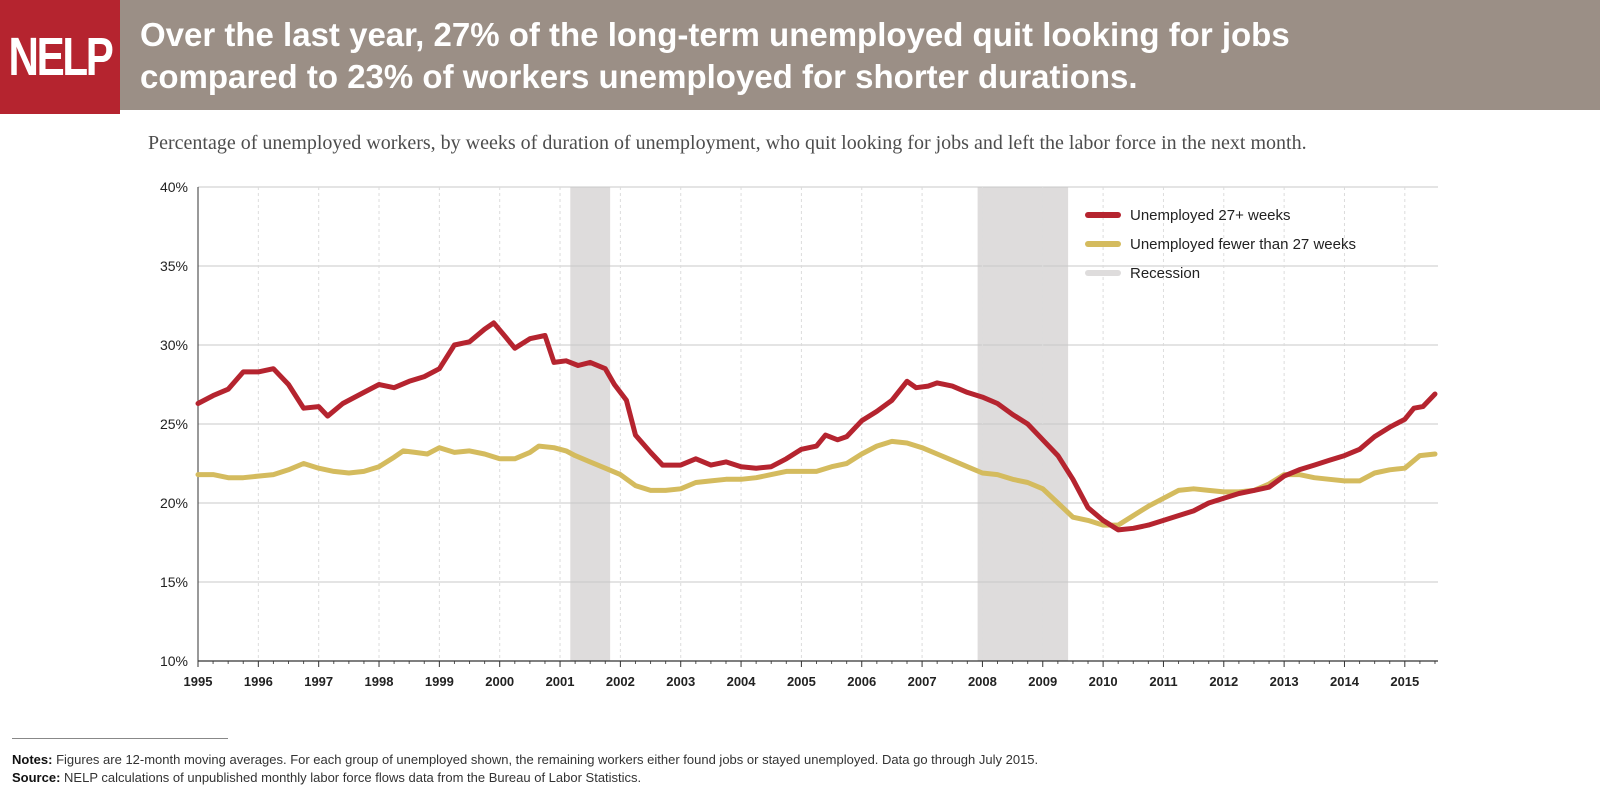 The height and width of the screenshot is (800, 1600). Describe the element at coordinates (120, 738) in the screenshot. I see `footer-rule` at that location.